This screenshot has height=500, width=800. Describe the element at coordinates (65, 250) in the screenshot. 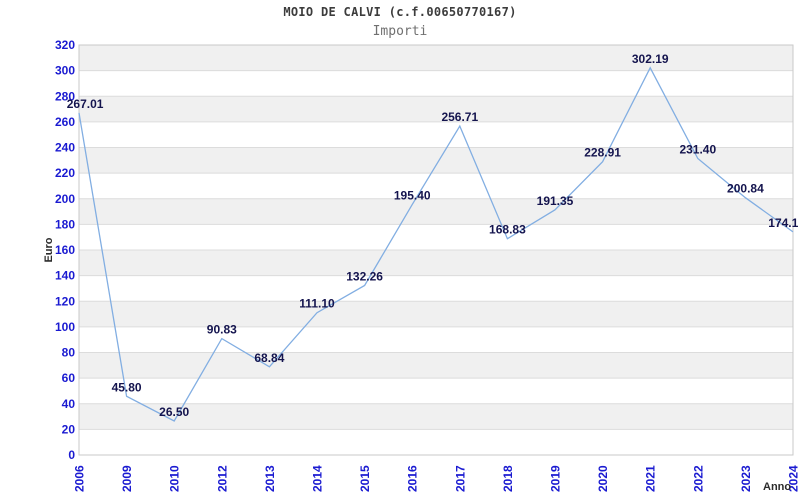

I see `y-tick-label: 160` at that location.